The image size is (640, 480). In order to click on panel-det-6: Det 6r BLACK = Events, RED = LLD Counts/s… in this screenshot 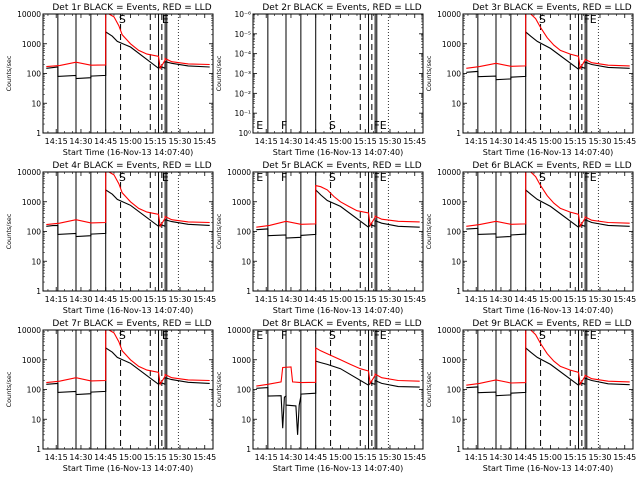, I will do `click(530, 238)`.